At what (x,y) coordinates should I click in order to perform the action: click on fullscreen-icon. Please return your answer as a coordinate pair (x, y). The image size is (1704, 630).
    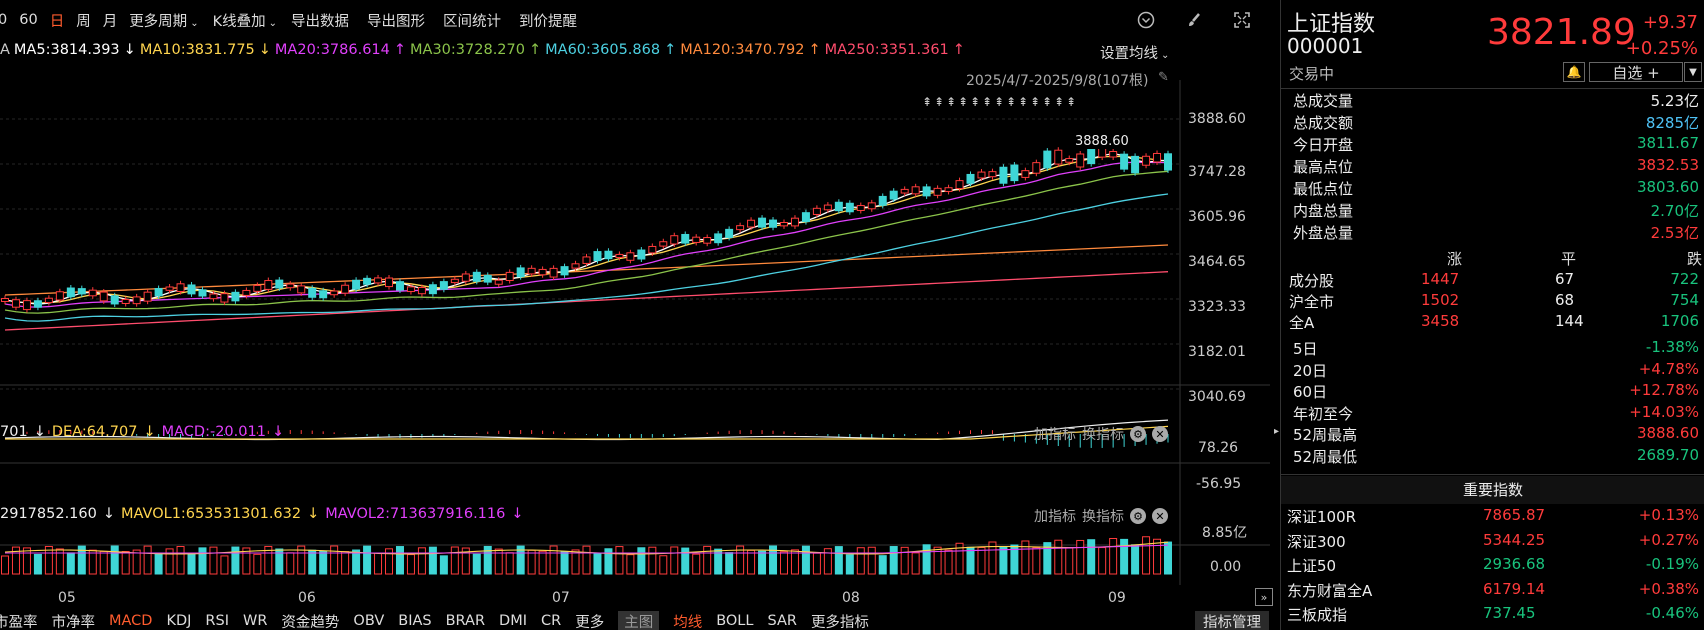
    Looking at the image, I should click on (1242, 20).